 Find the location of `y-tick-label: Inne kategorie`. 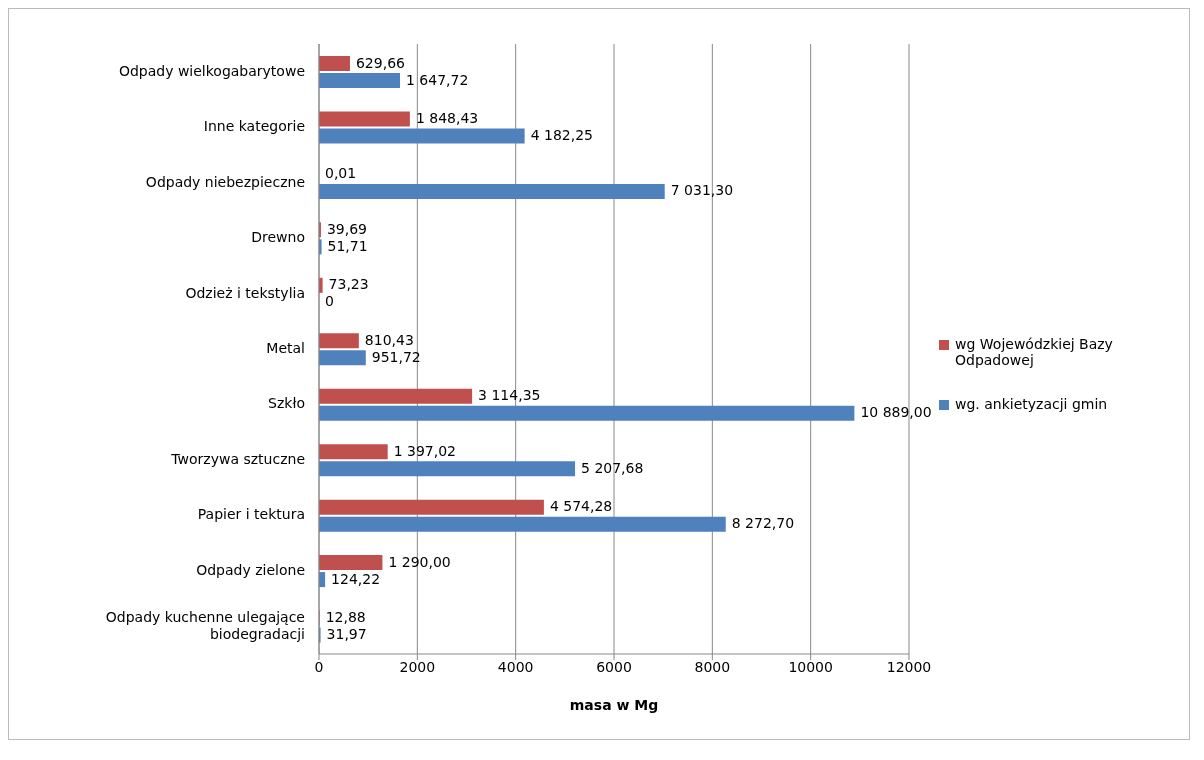

y-tick-label: Inne kategorie is located at coordinates (254, 126).